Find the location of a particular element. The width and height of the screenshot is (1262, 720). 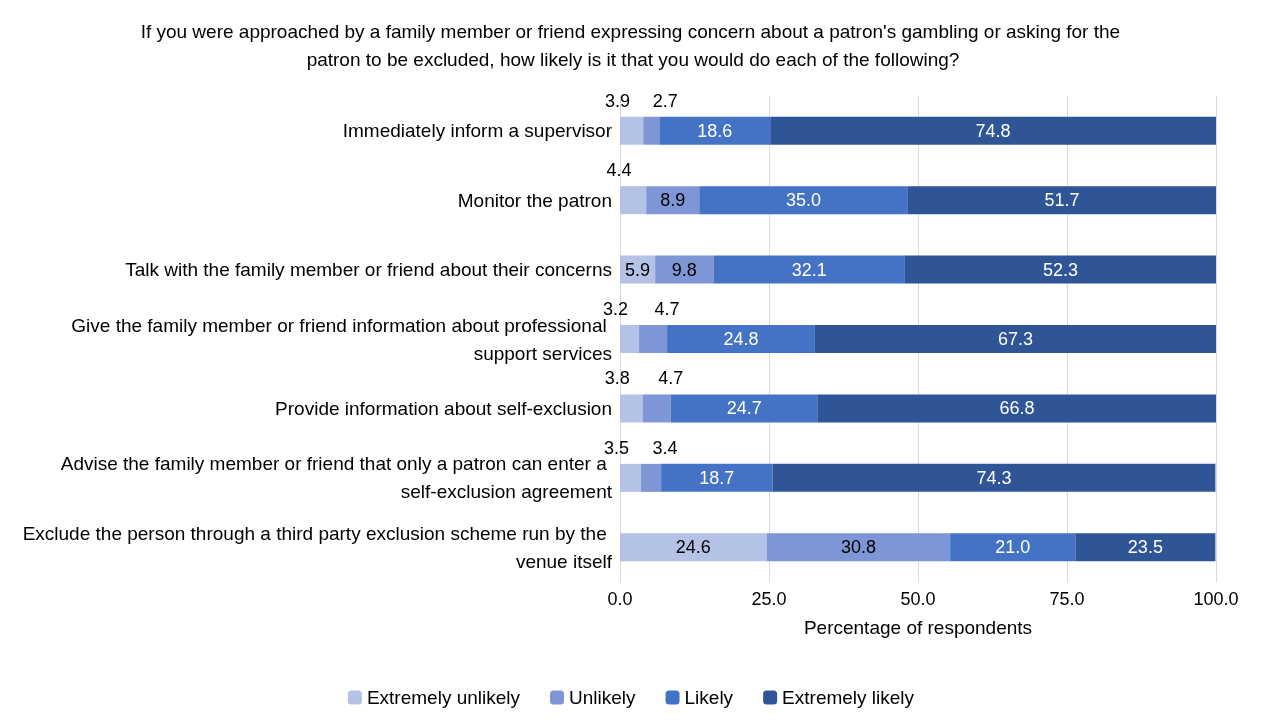

data-label: 24.6 is located at coordinates (693, 547).